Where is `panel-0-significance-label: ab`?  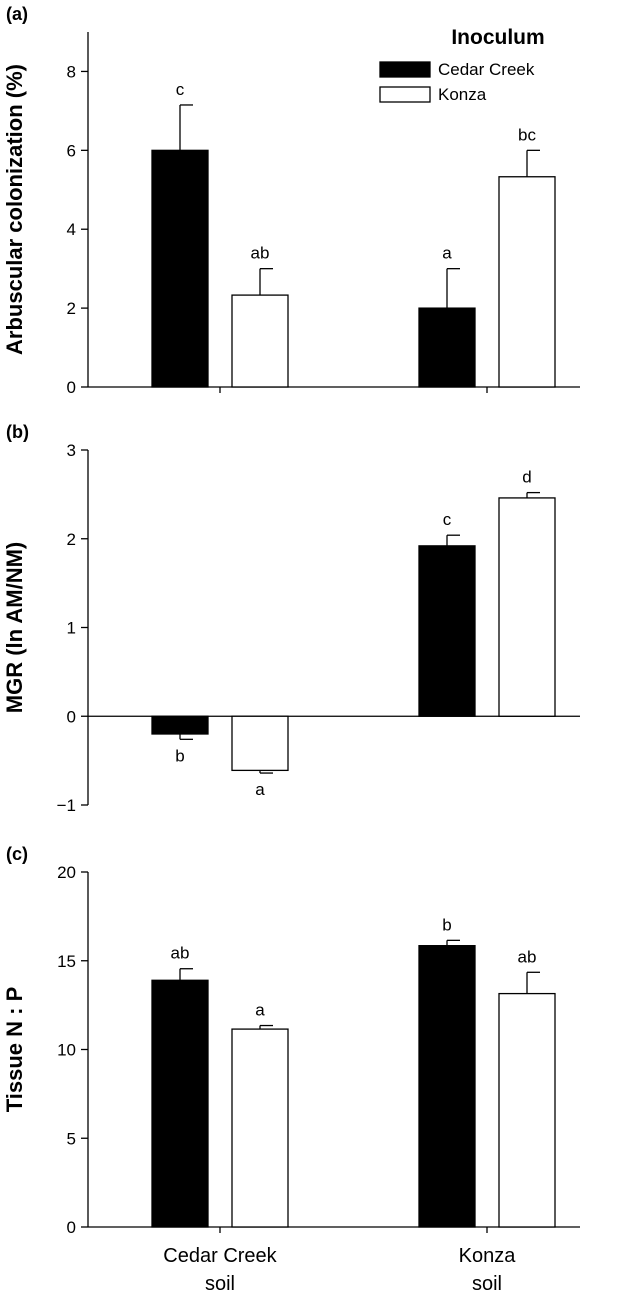 panel-0-significance-label: ab is located at coordinates (260, 253).